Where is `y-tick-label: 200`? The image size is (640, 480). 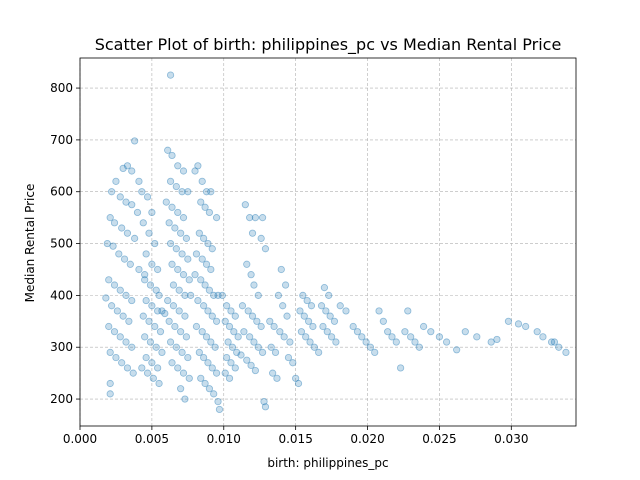
y-tick-label: 200 is located at coordinates (61, 399).